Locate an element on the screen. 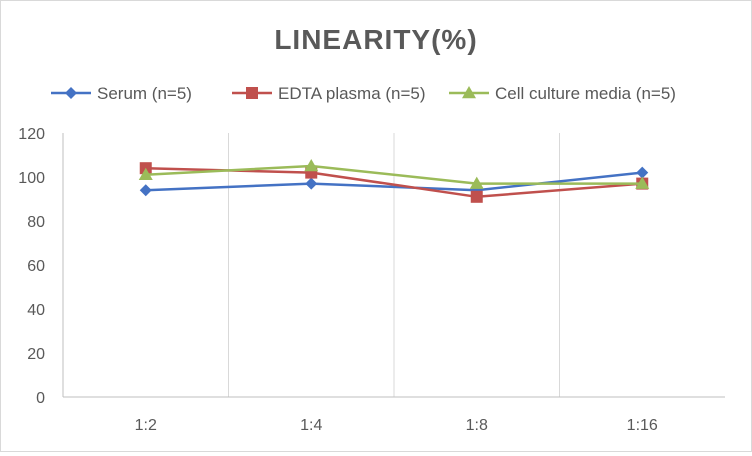  y-tick-label: 20 is located at coordinates (36, 354).